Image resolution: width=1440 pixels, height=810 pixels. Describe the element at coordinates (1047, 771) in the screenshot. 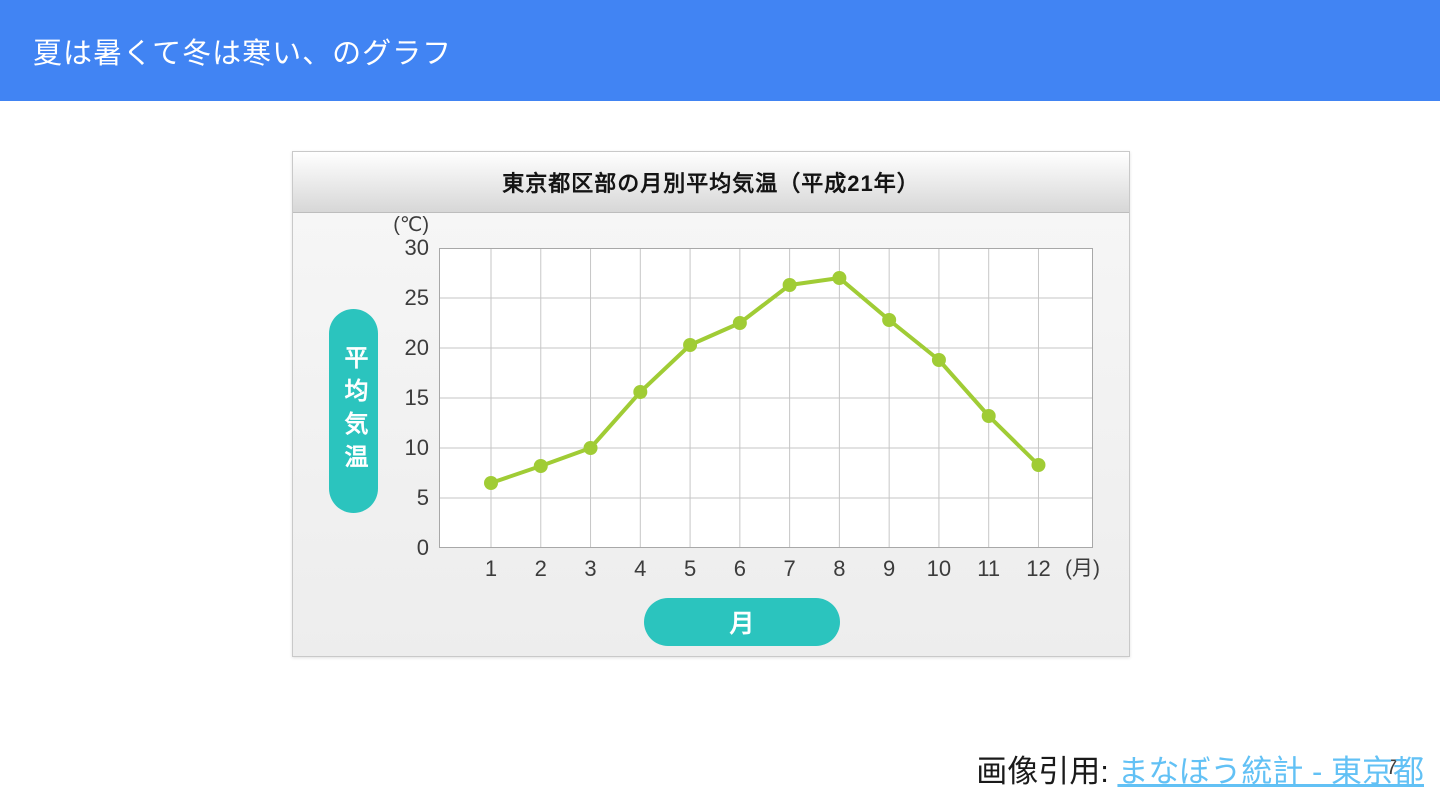

I see `citation-prefix: 画像引用:` at that location.